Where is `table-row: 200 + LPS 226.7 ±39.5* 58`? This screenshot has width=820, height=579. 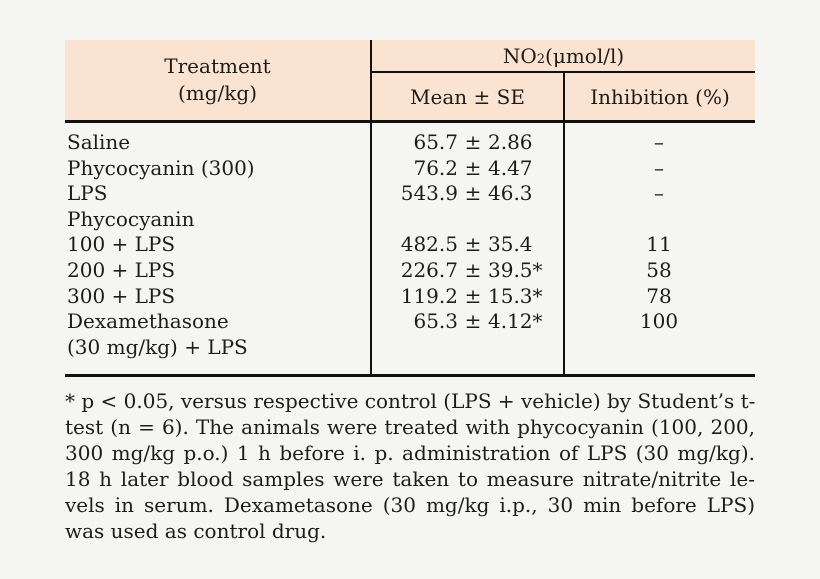
table-row: 200 + LPS 226.7 ±39.5* 58 is located at coordinates (410, 271).